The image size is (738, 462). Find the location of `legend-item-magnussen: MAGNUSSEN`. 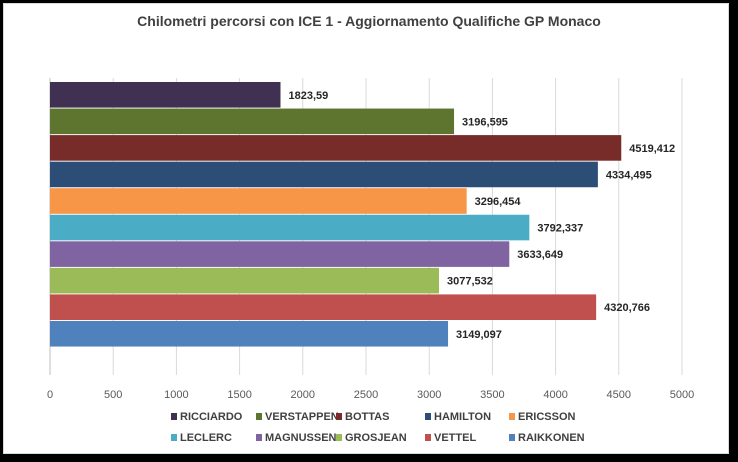

legend-item-magnussen: MAGNUSSEN is located at coordinates (296, 438).